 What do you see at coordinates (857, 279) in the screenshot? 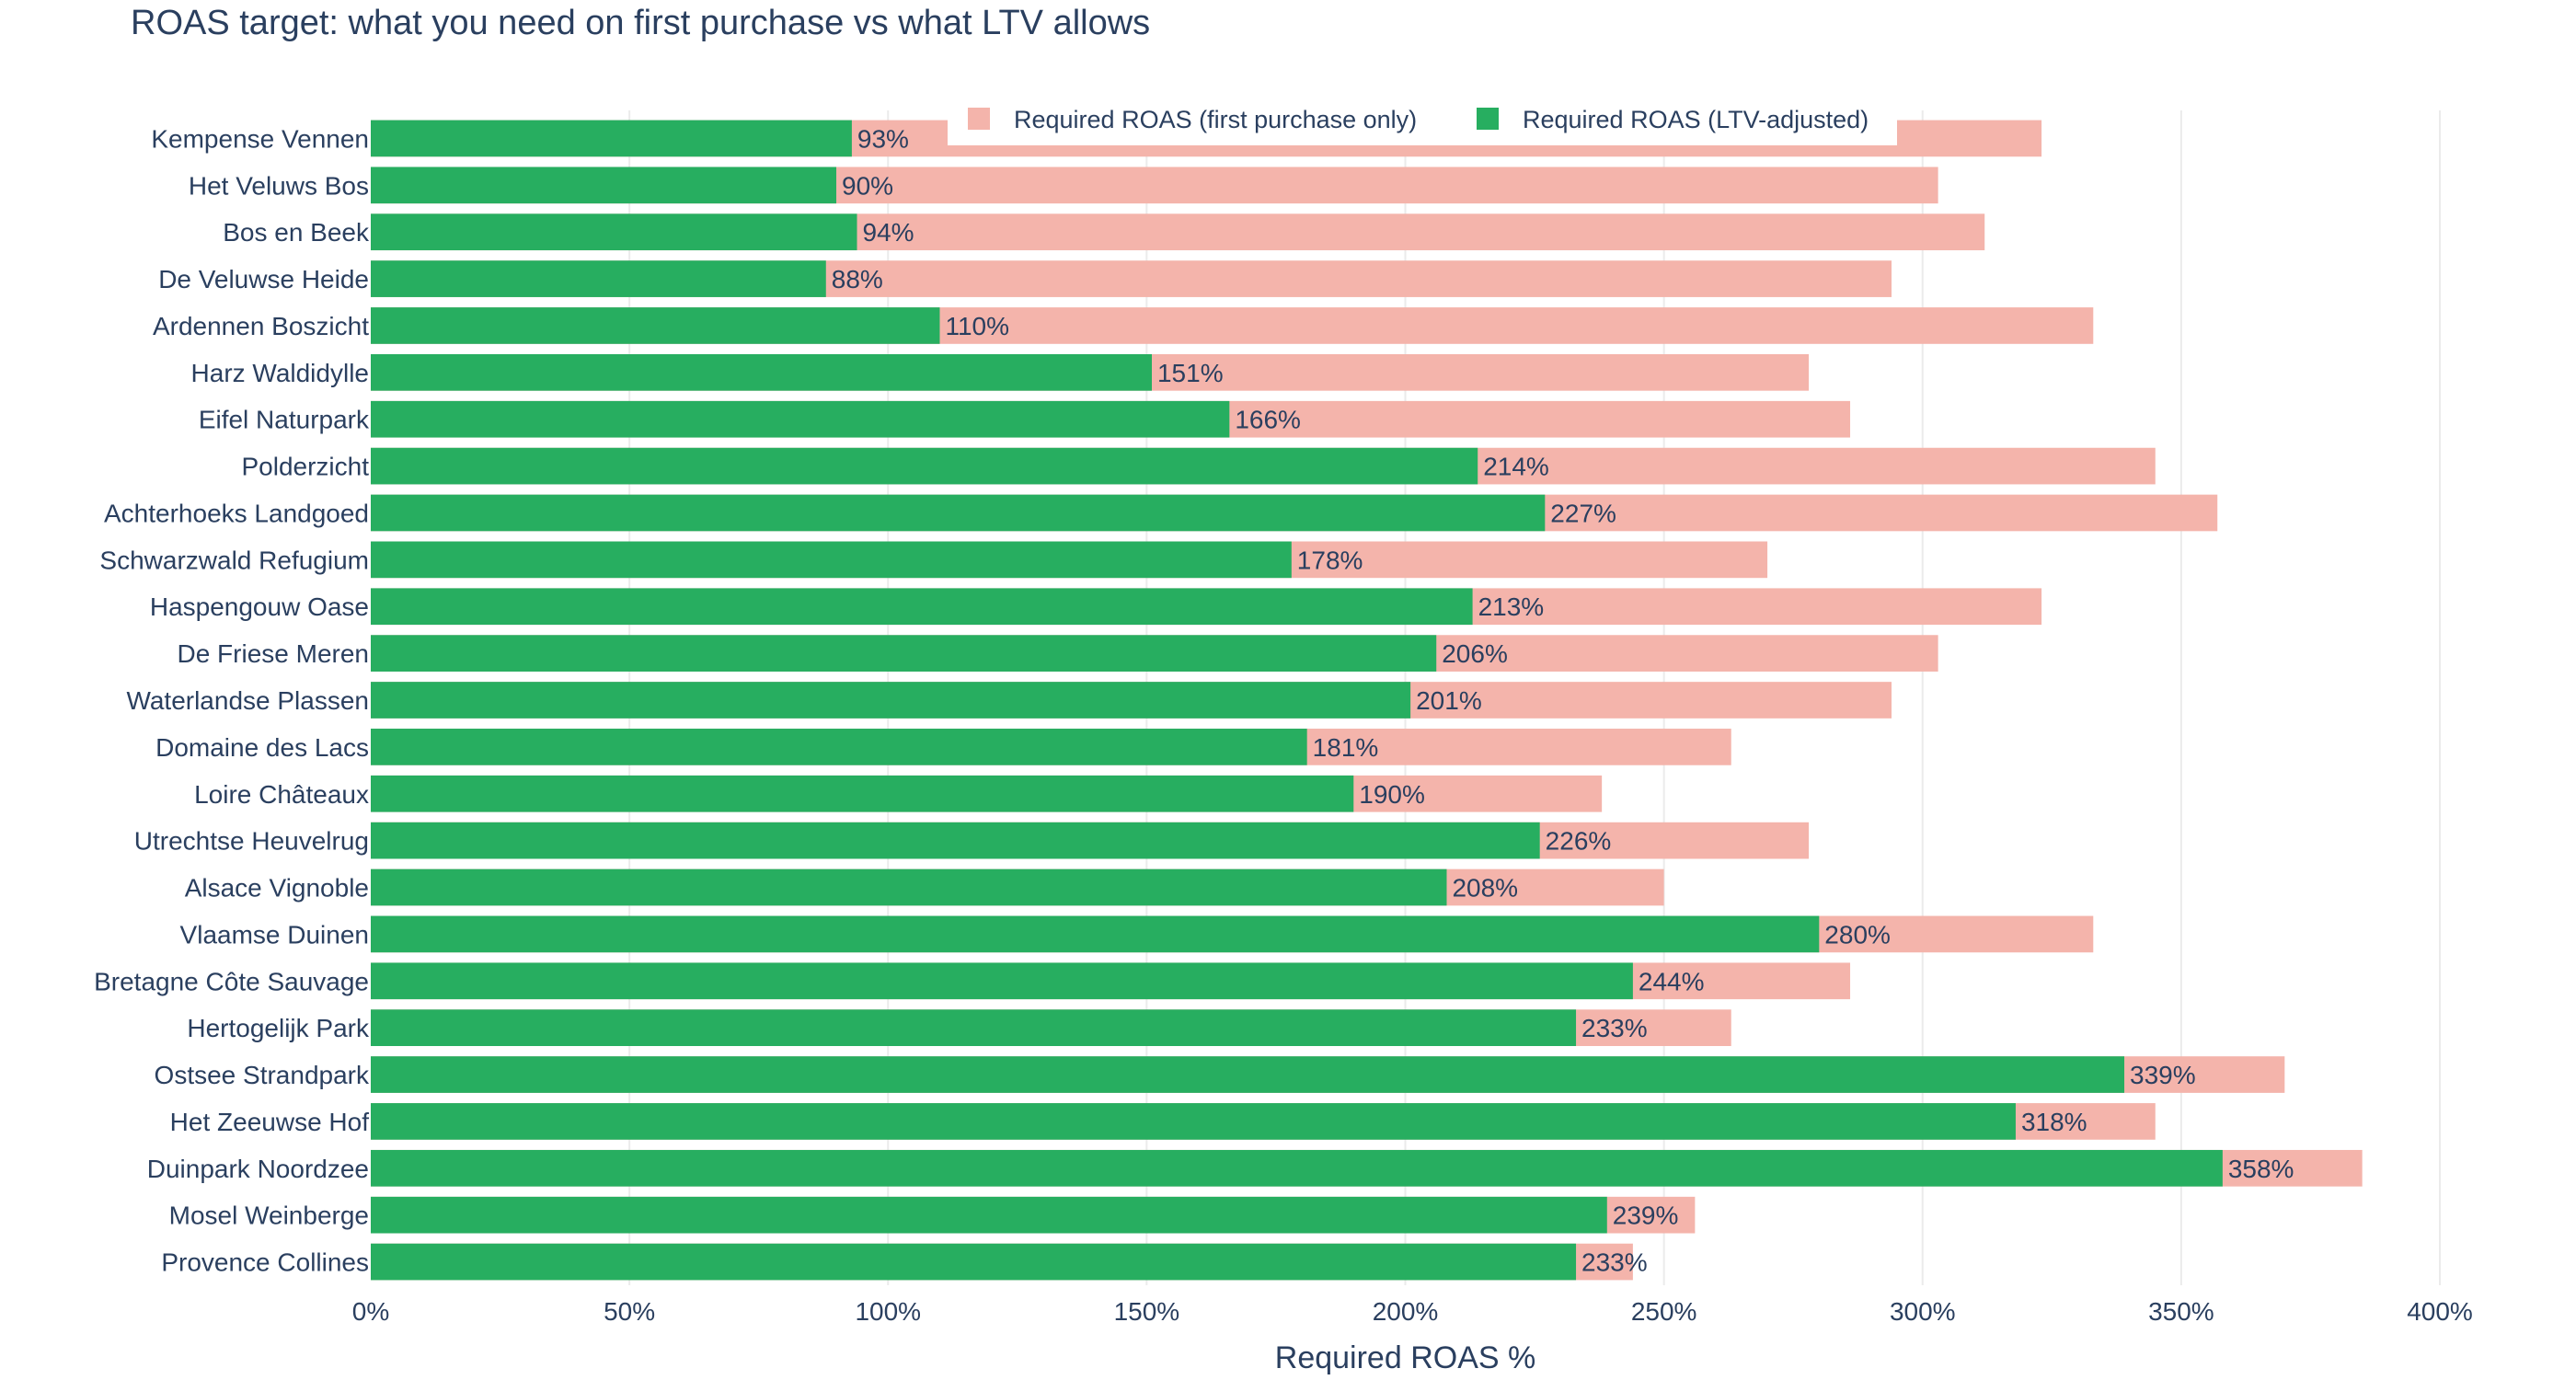
I see `data-label-de-veluwse-heide: 88%` at bounding box center [857, 279].